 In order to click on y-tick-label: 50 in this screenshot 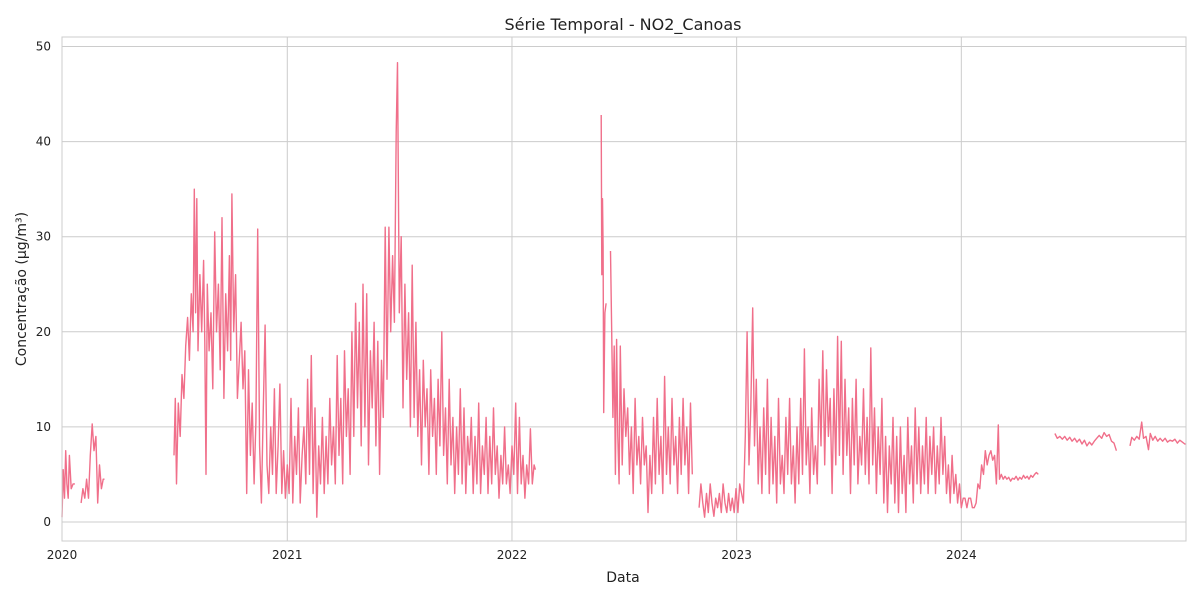, I will do `click(43, 47)`.